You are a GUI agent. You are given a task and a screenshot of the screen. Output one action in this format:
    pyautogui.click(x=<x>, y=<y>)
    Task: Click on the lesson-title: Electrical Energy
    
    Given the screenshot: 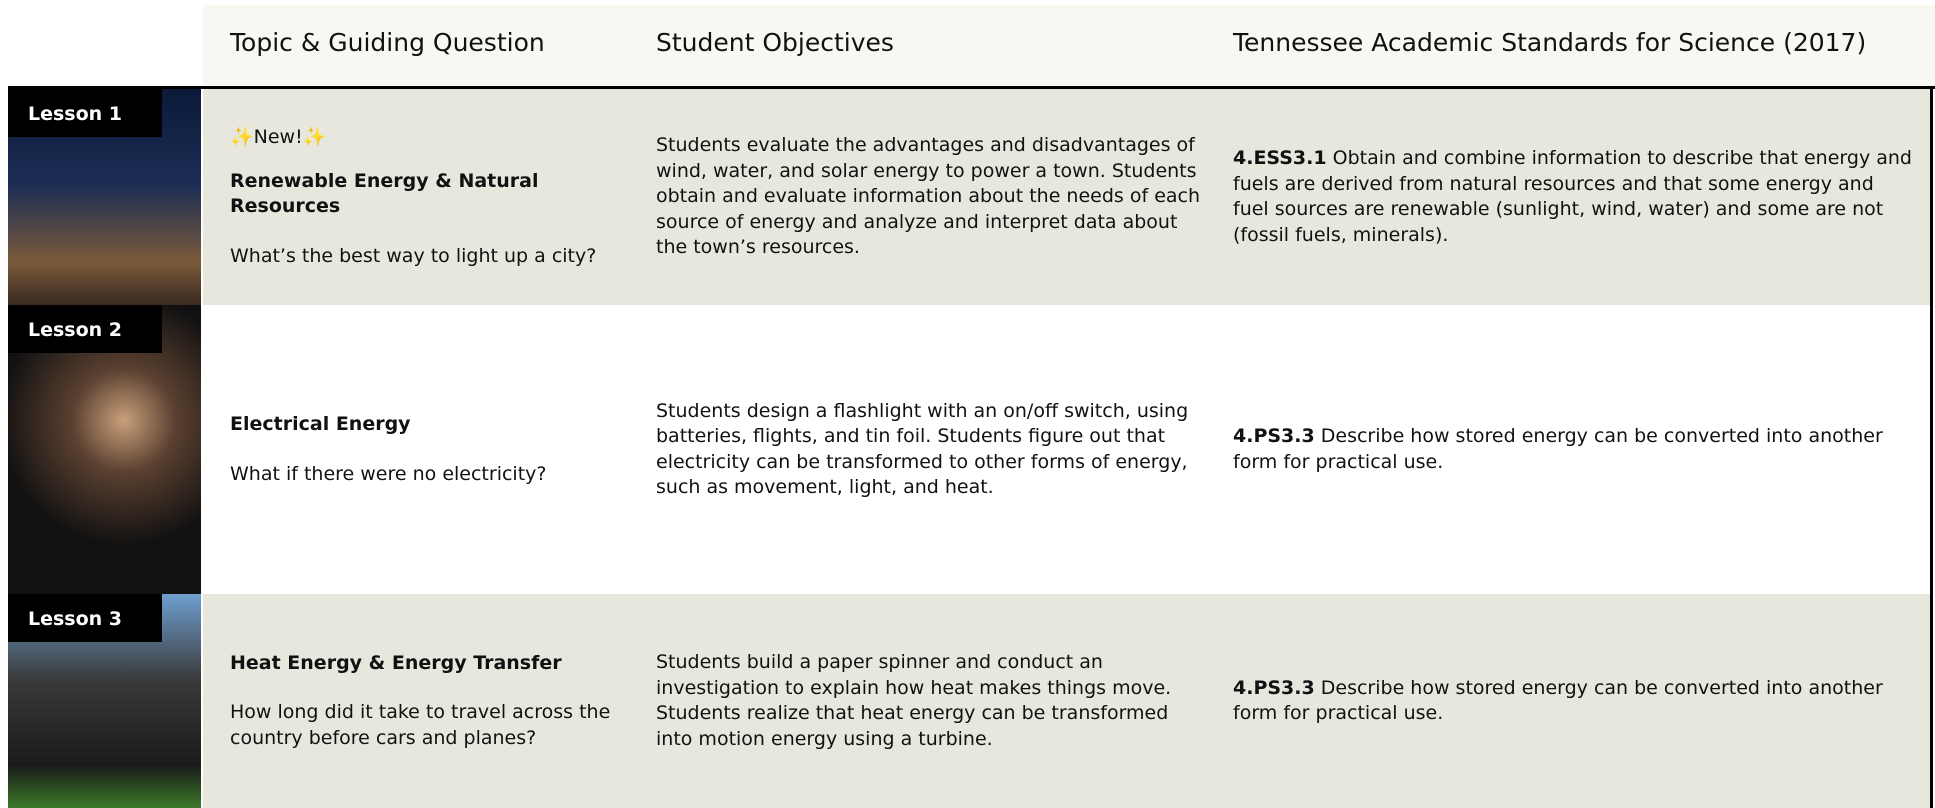 What is the action you would take?
    pyautogui.click(x=320, y=424)
    